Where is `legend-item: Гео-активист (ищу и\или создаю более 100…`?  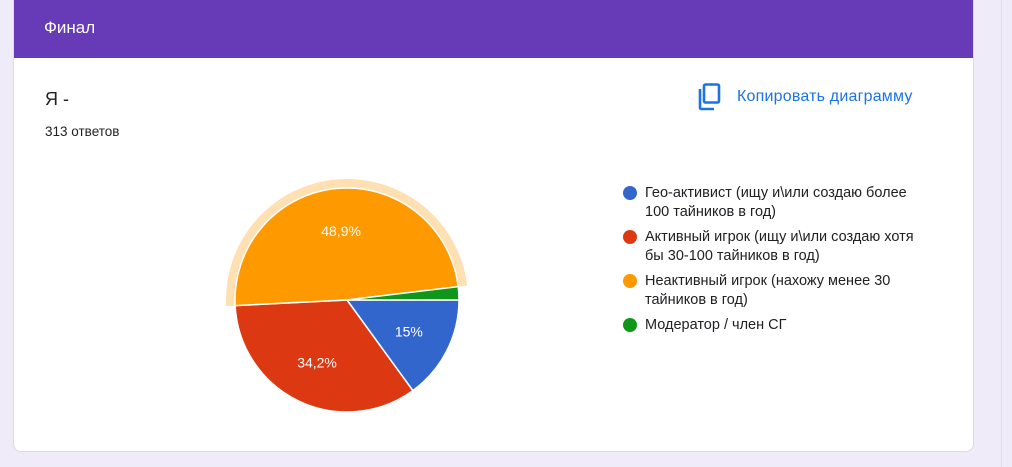 legend-item: Гео-активист (ищу и\или создаю более 100… is located at coordinates (783, 203).